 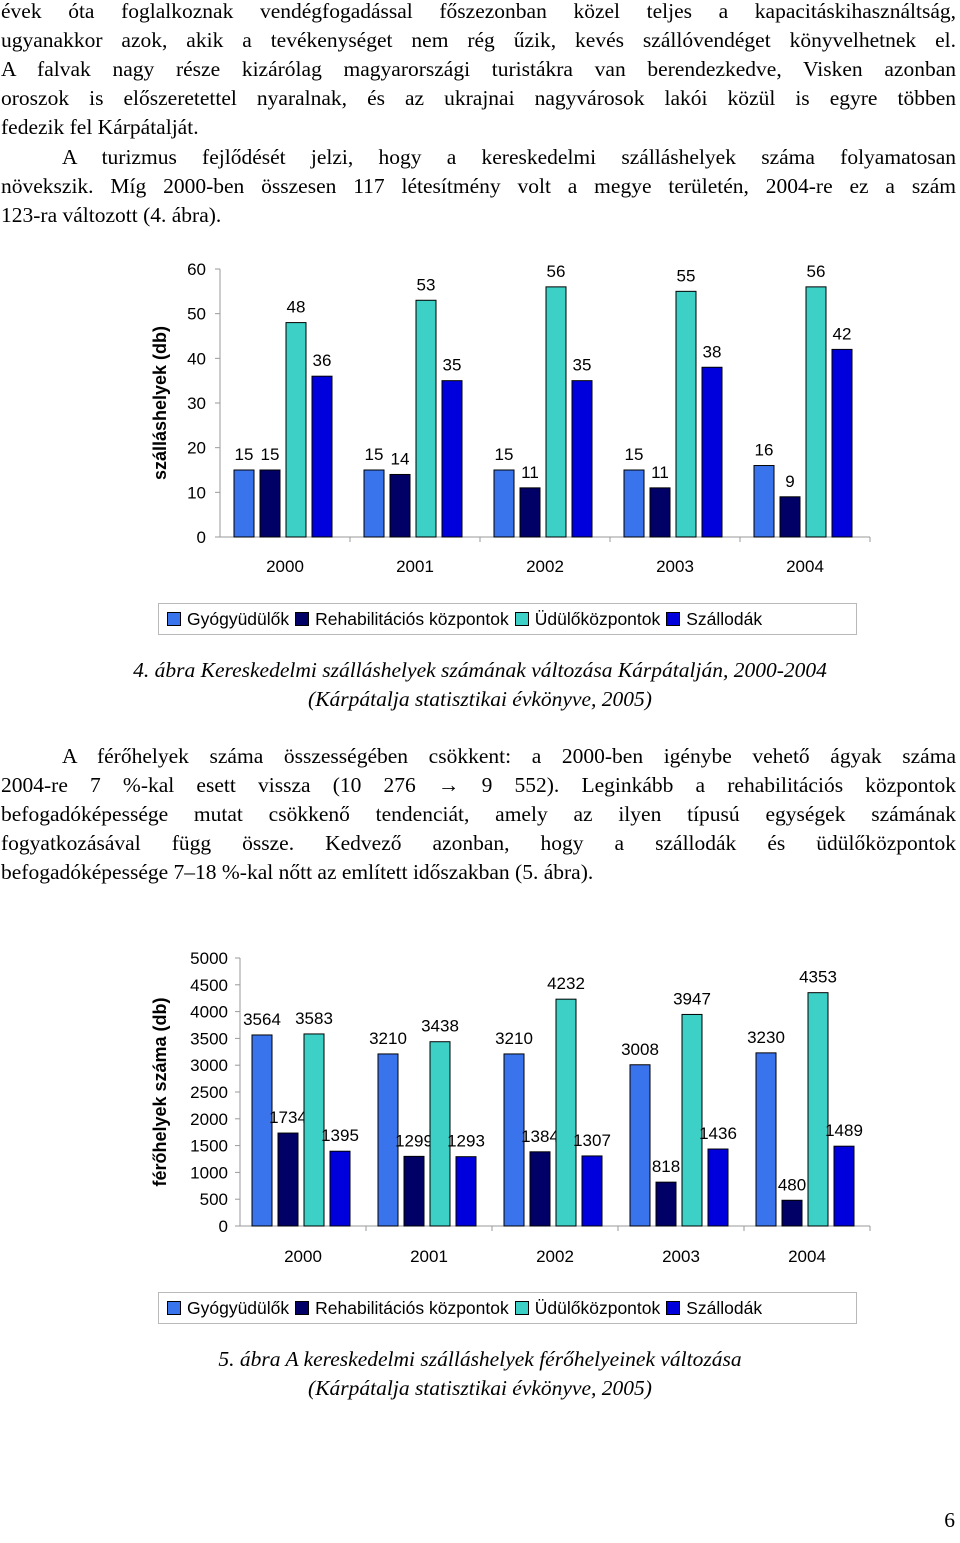 I want to click on y-tick-label: 2000, so click(x=209, y=1119).